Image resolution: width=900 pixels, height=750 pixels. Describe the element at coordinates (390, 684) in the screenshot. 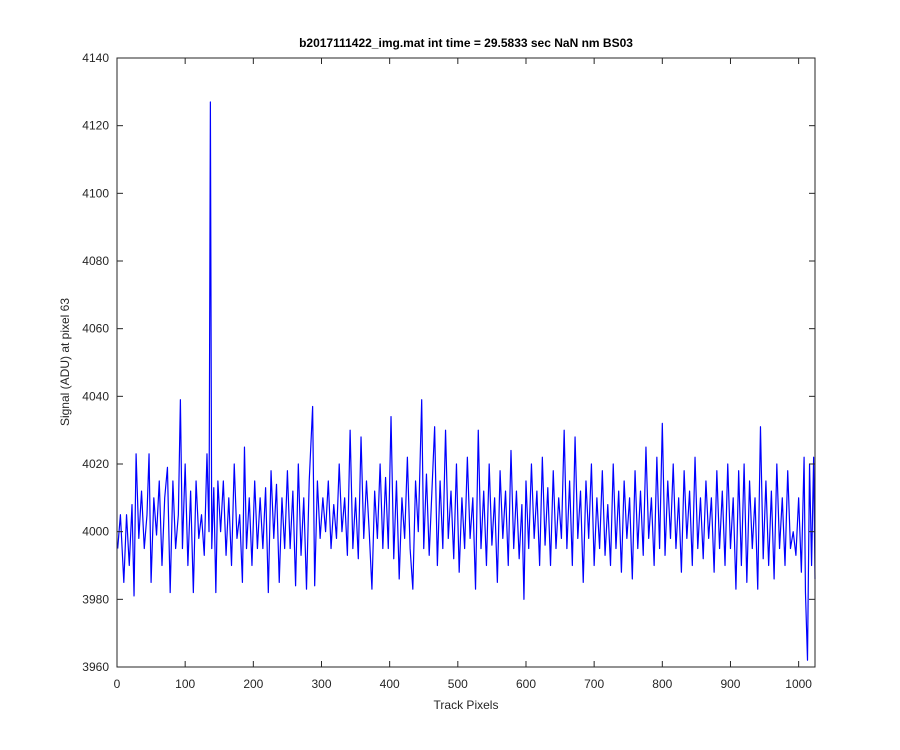

I see `x-tick-label: 400` at that location.